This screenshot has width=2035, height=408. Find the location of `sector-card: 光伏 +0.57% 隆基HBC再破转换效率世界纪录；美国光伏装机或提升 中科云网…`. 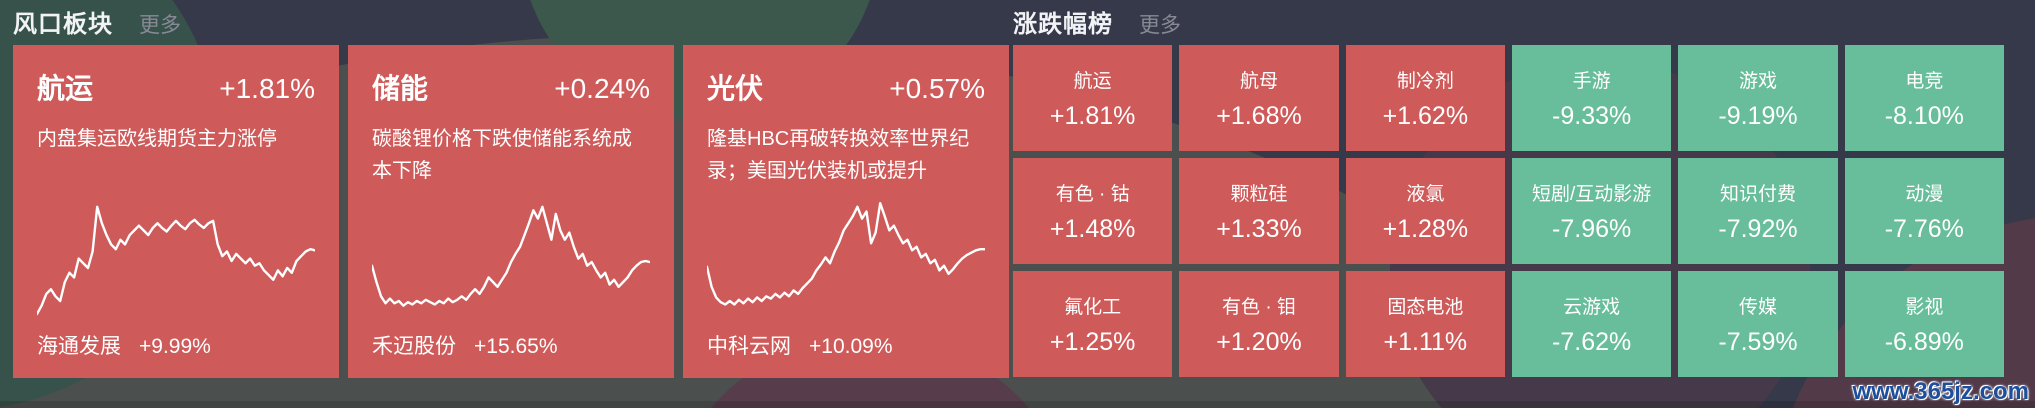

sector-card: 光伏 +0.57% 隆基HBC再破转换效率世界纪录；美国光伏装机或提升 中科云网… is located at coordinates (846, 211).